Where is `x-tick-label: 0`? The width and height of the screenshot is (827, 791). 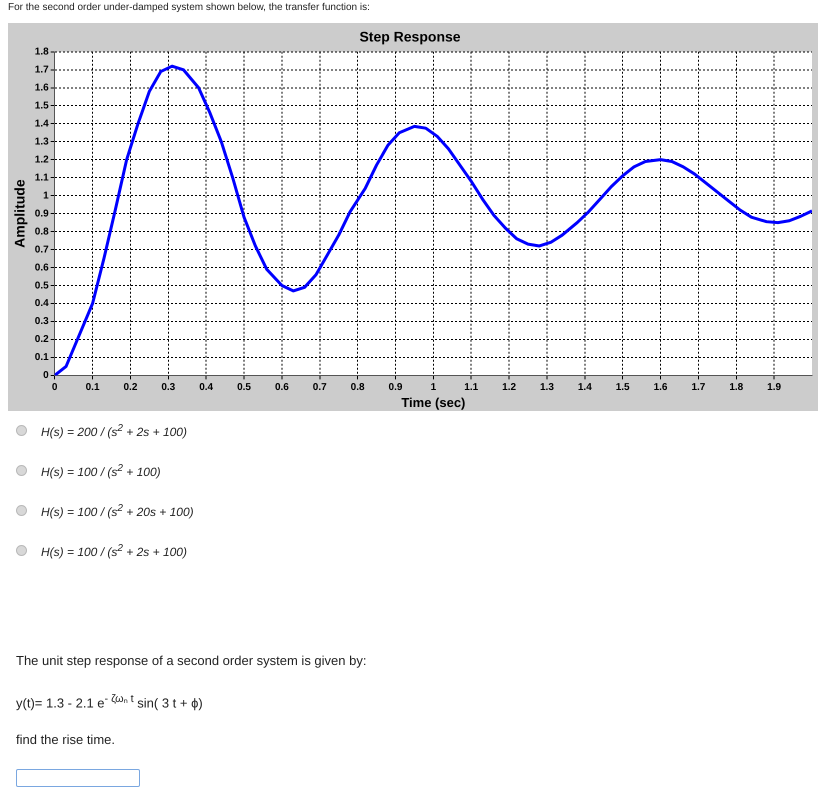 x-tick-label: 0 is located at coordinates (55, 388).